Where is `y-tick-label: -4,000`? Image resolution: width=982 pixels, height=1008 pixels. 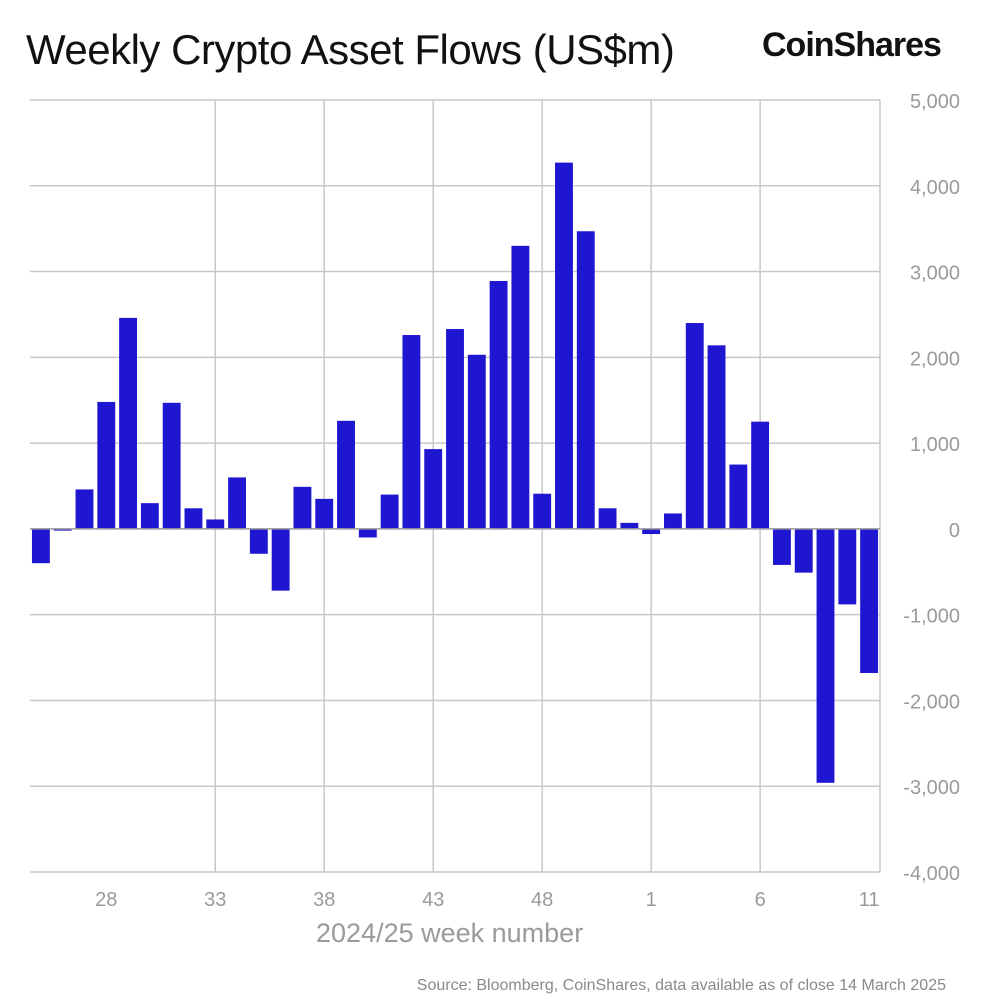 y-tick-label: -4,000 is located at coordinates (931, 874).